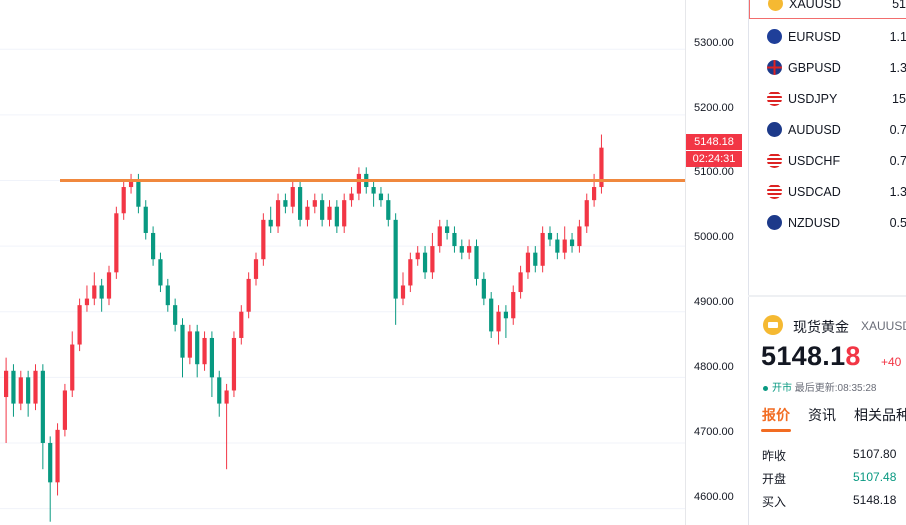  I want to click on watchlist-value: 1.3, so click(897, 191).